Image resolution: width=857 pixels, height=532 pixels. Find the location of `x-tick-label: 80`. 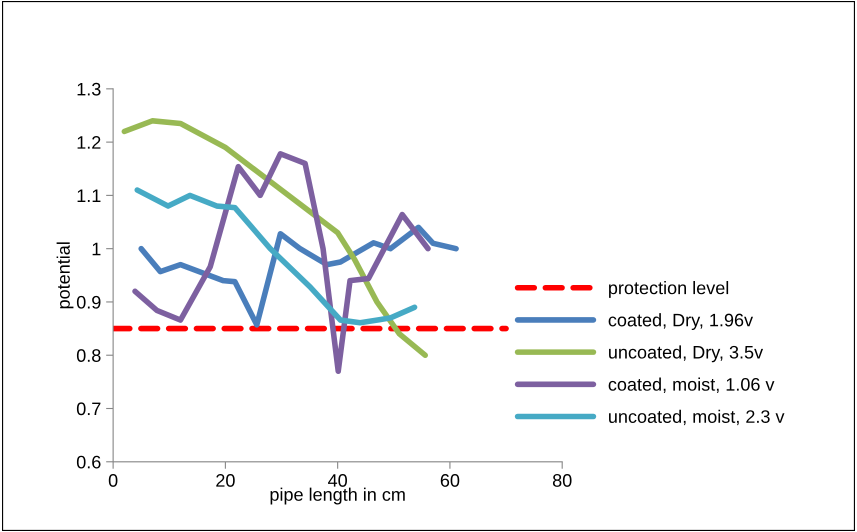

x-tick-label: 80 is located at coordinates (562, 480).